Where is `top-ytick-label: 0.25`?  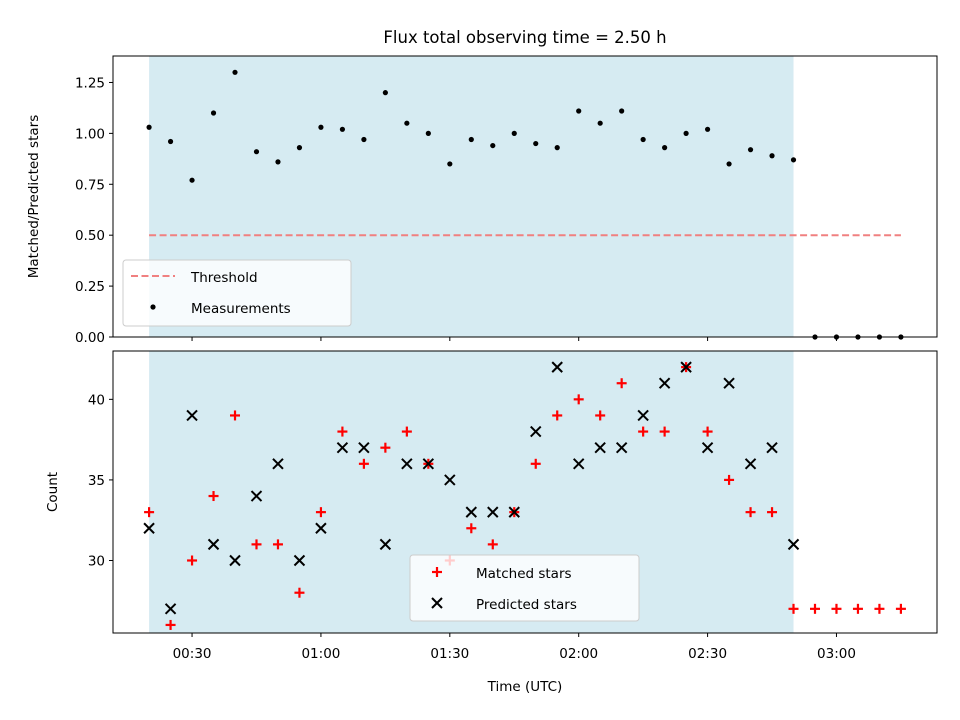
top-ytick-label: 0.25 is located at coordinates (90, 287).